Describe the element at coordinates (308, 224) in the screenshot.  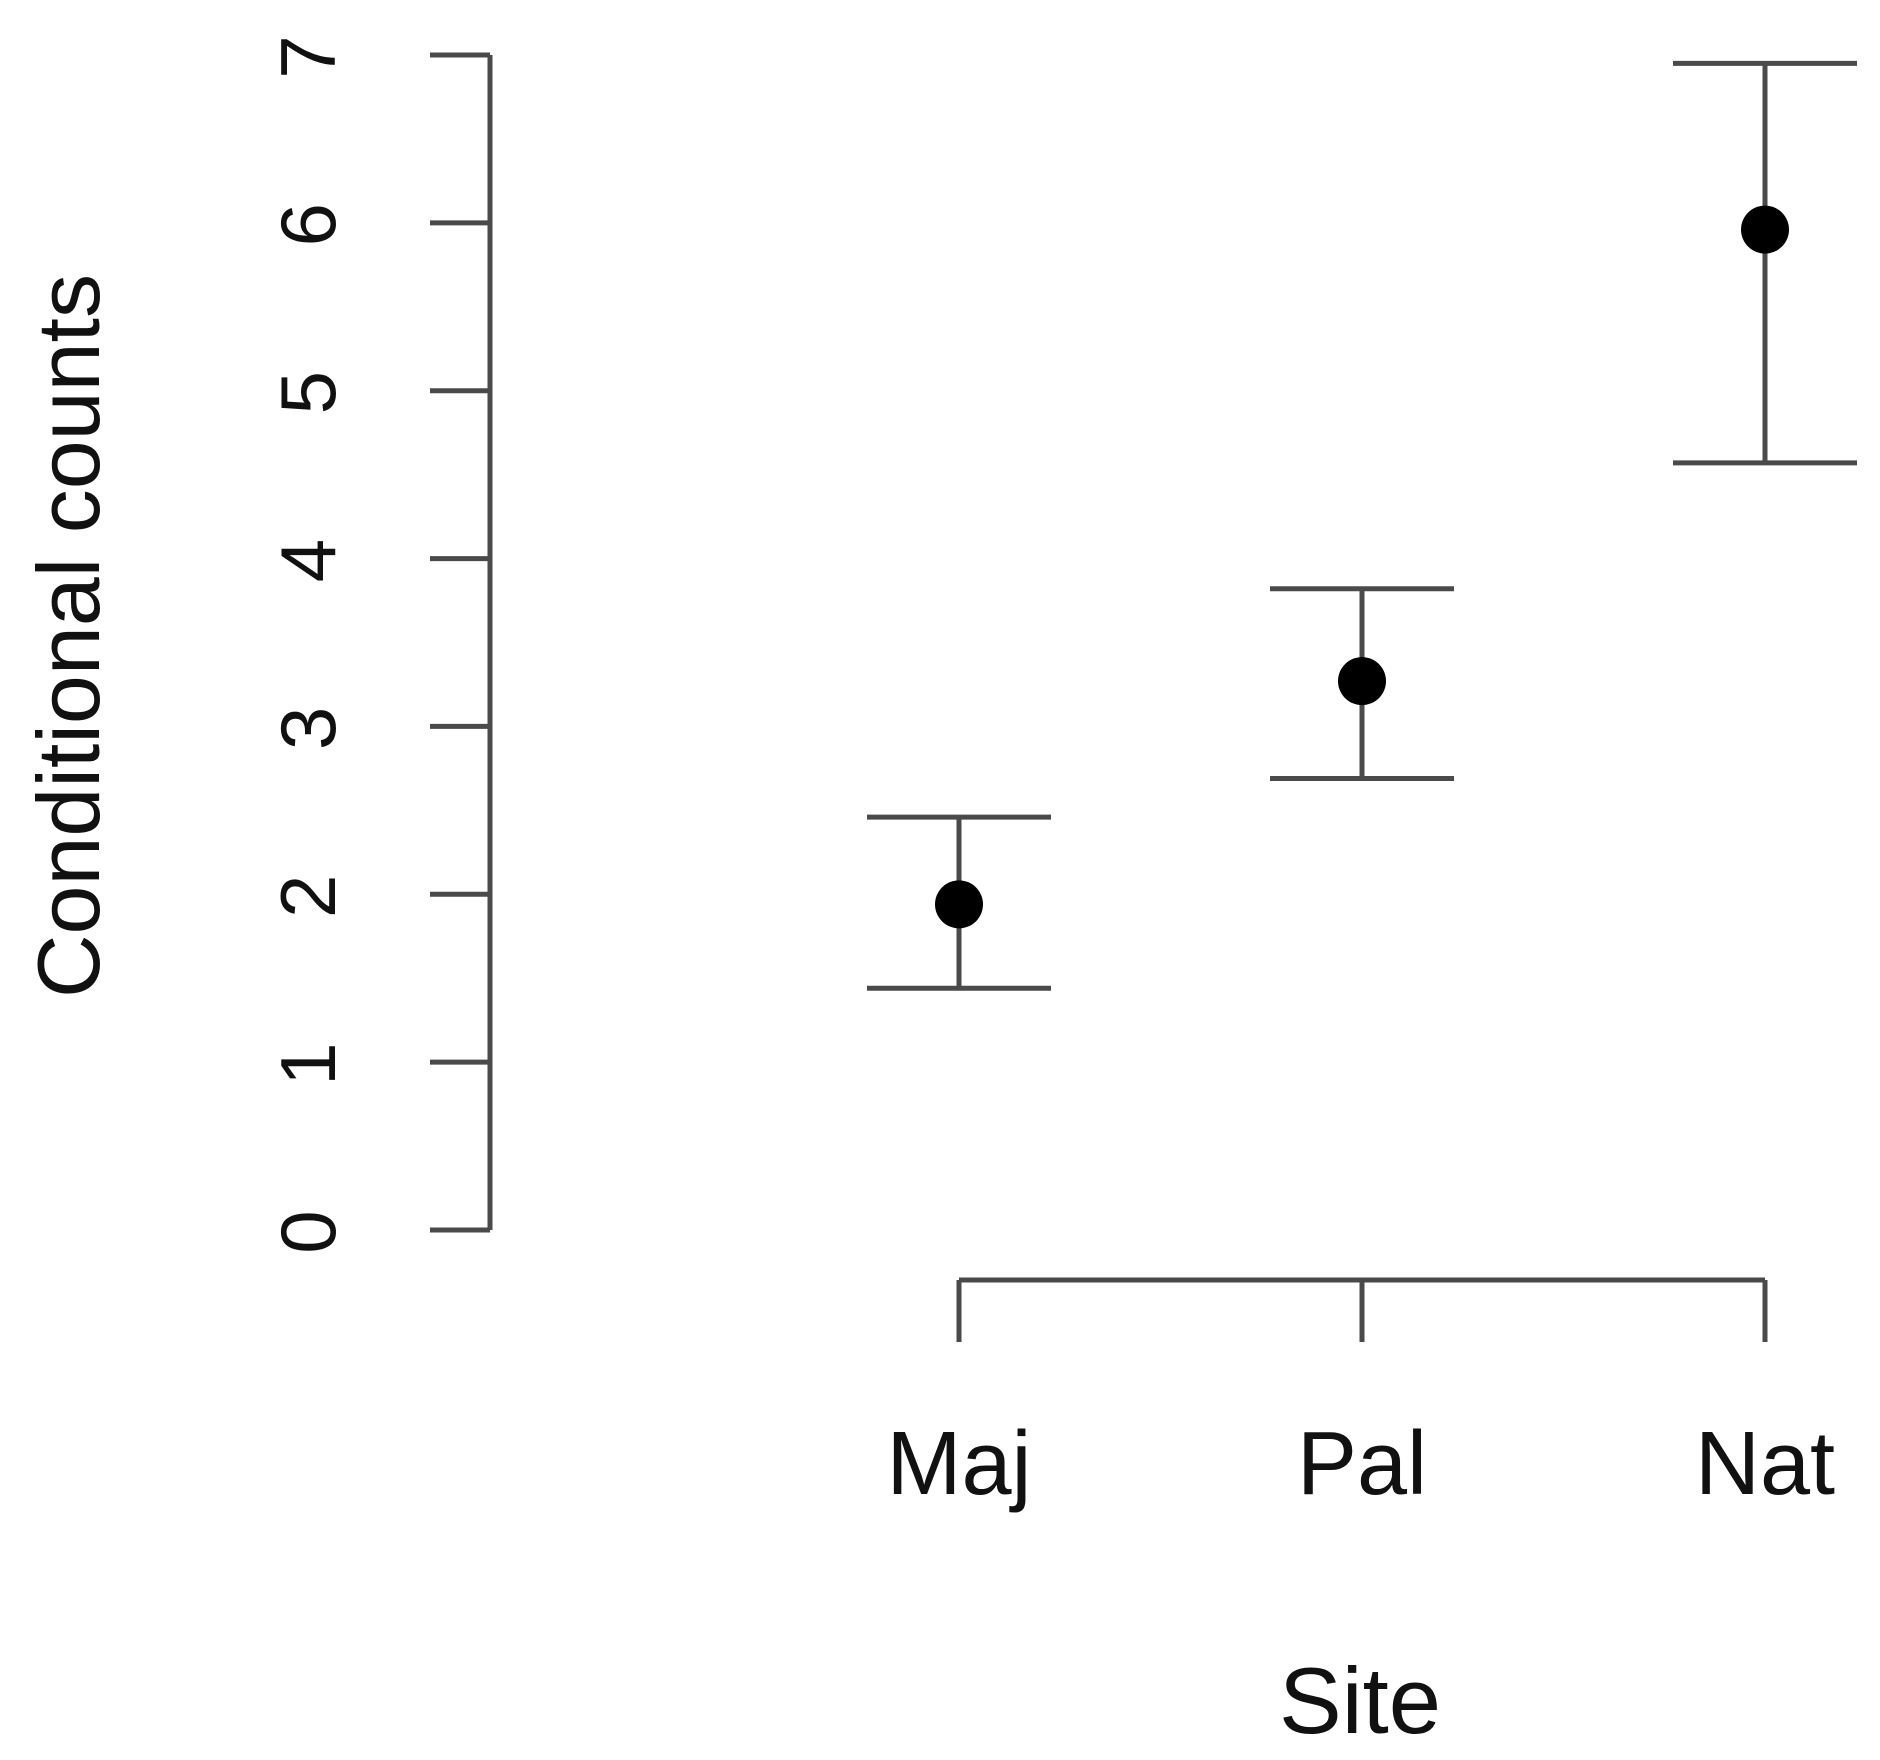
I see `y-tick-label: 6` at that location.